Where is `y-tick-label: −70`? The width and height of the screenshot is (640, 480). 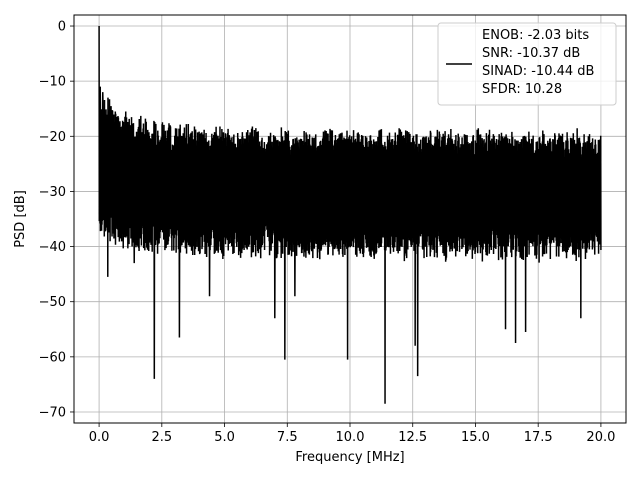 y-tick-label: −70 is located at coordinates (52, 412).